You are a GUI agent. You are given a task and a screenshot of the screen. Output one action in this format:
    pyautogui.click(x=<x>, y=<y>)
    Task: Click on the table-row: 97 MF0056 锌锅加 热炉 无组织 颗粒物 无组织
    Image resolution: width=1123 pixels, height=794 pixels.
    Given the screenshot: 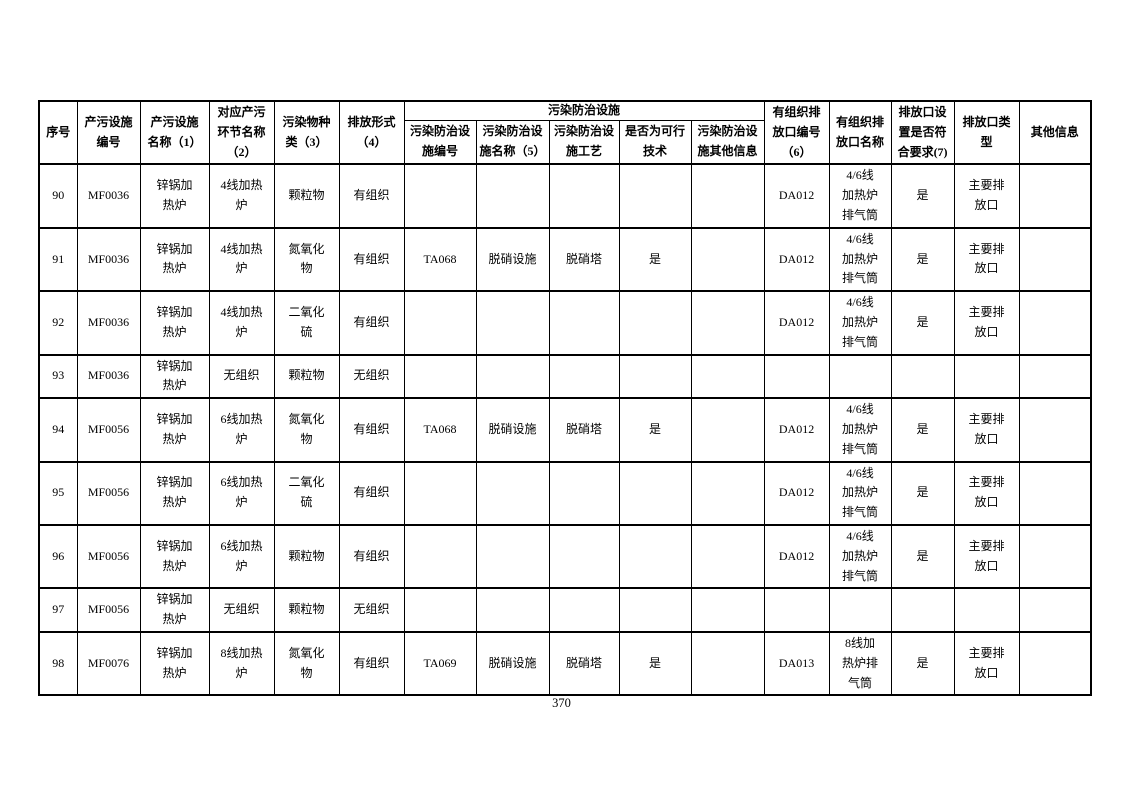 What is the action you would take?
    pyautogui.click(x=565, y=610)
    